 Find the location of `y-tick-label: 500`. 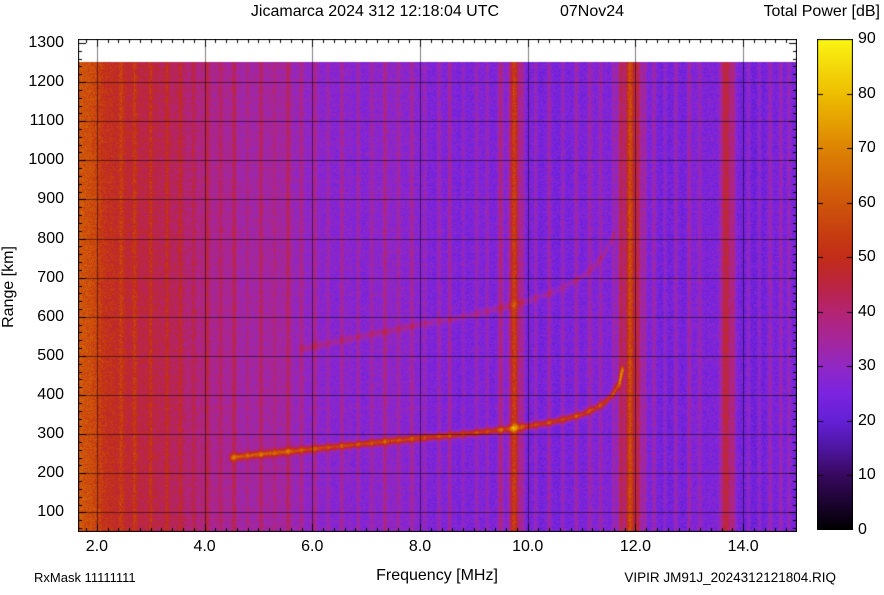

y-tick-label: 500 is located at coordinates (50, 355).